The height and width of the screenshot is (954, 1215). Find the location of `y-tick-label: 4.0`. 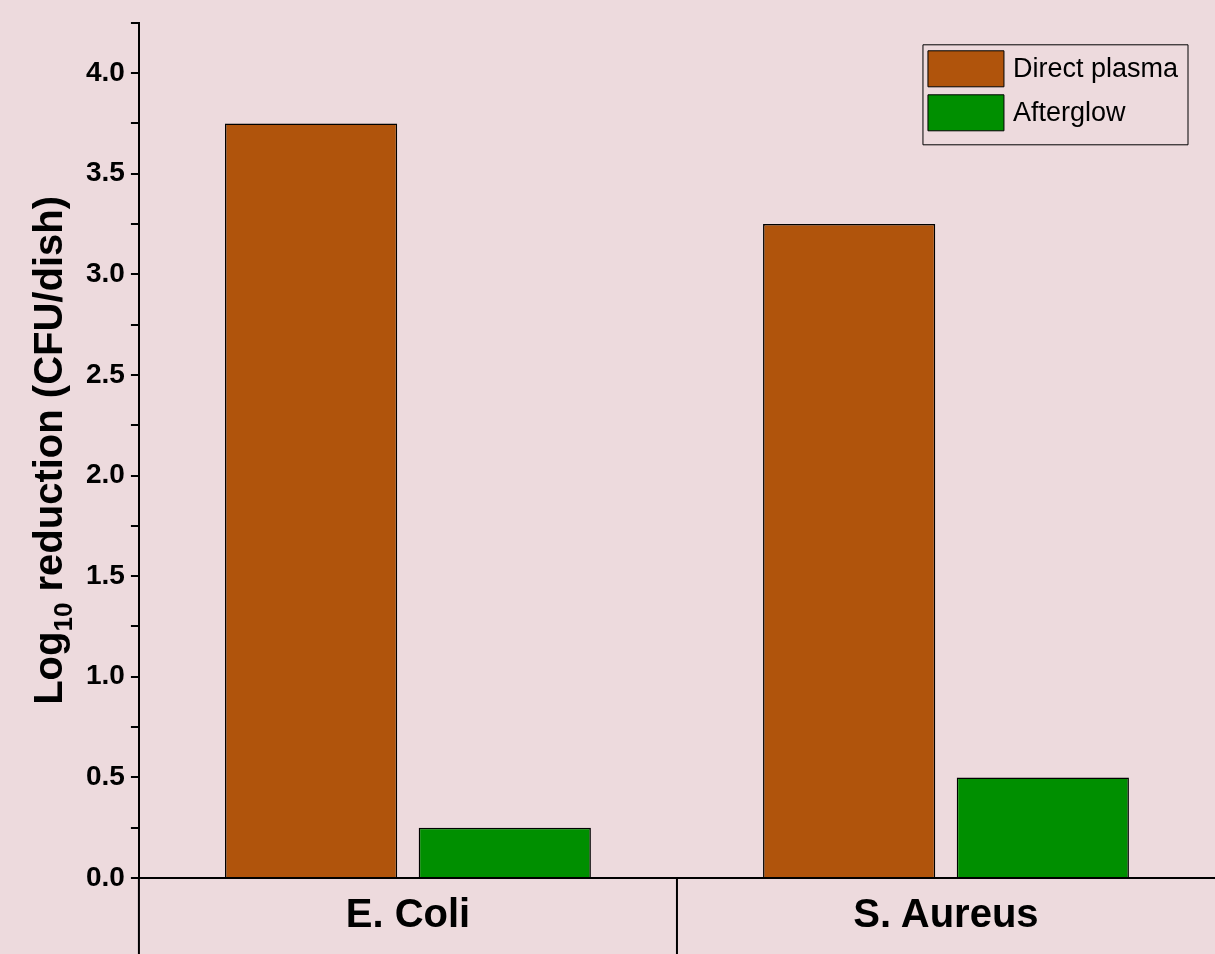

y-tick-label: 4.0 is located at coordinates (105, 71).